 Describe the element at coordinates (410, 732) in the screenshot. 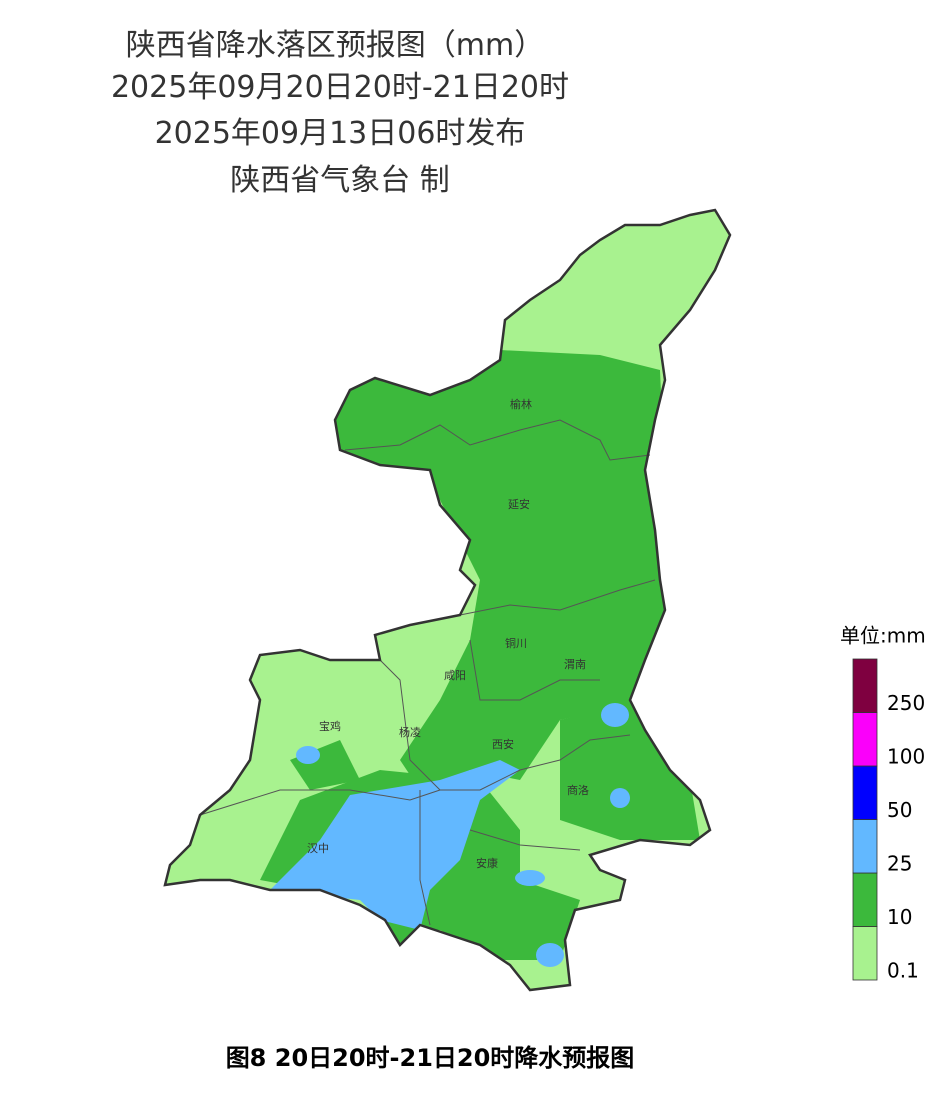

I see `city-label: 杨凌` at that location.